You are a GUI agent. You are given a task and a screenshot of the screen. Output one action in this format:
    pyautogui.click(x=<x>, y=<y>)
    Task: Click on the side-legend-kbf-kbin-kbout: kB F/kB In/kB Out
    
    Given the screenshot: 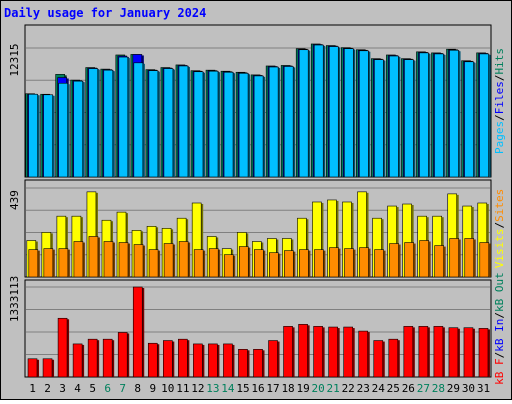 What is the action you would take?
    pyautogui.click(x=499, y=328)
    